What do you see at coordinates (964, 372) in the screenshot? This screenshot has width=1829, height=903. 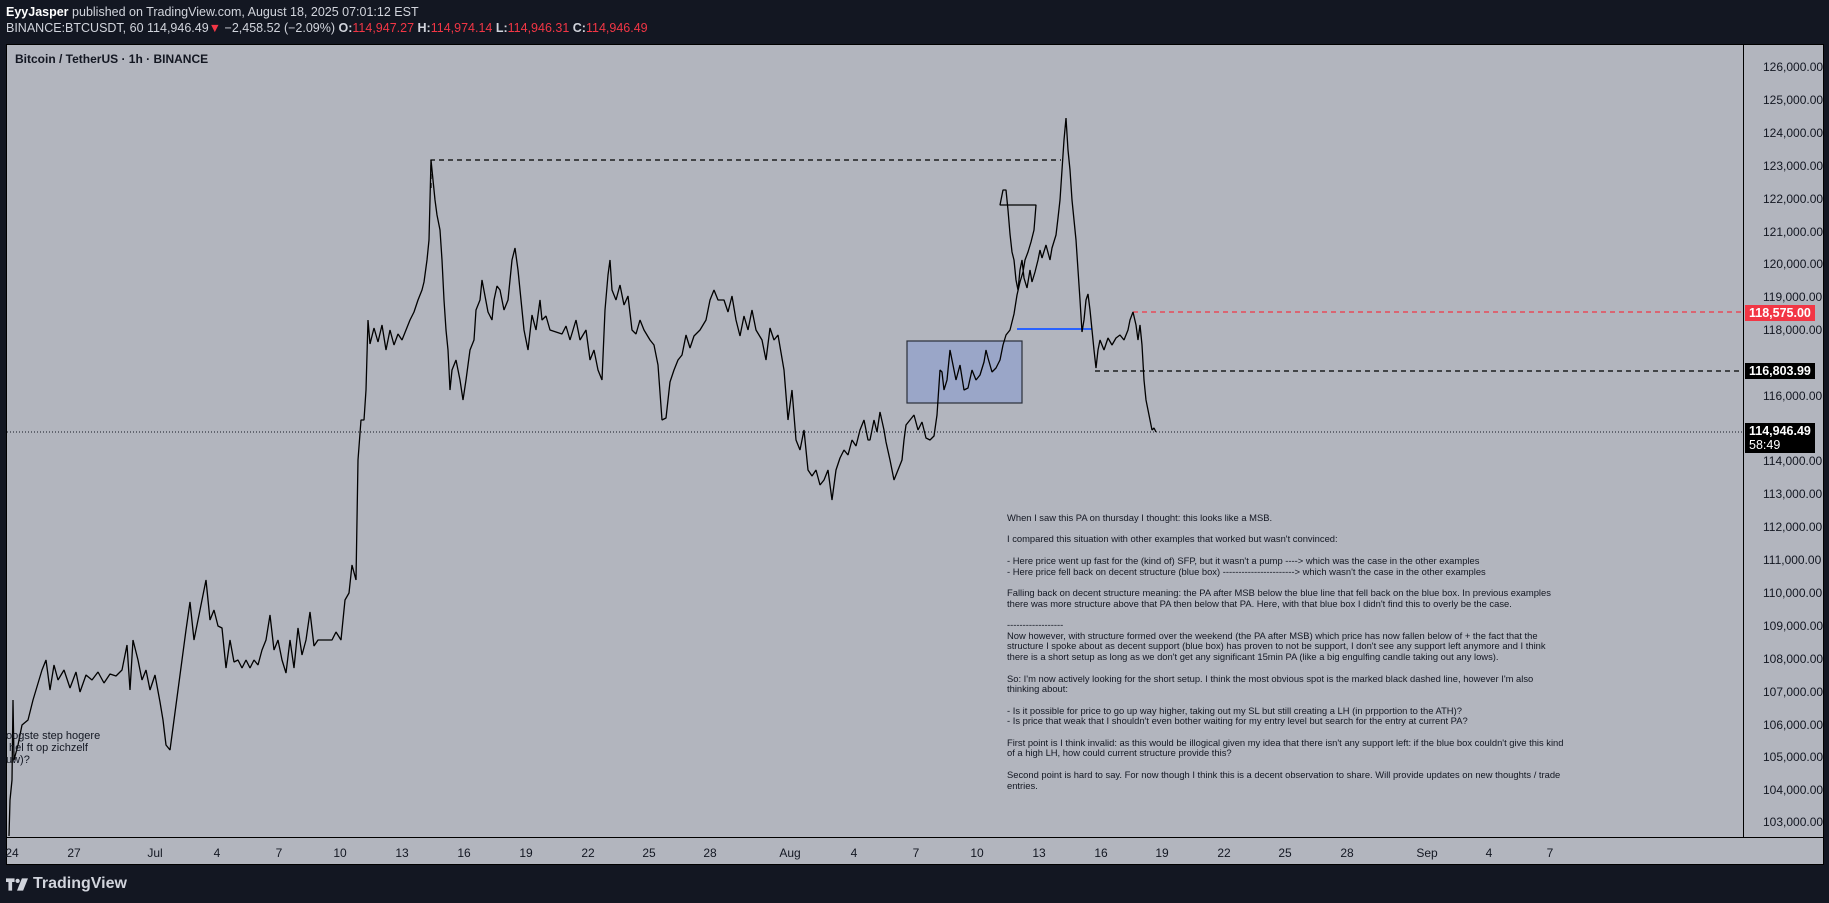 I see `blue-box-zone` at bounding box center [964, 372].